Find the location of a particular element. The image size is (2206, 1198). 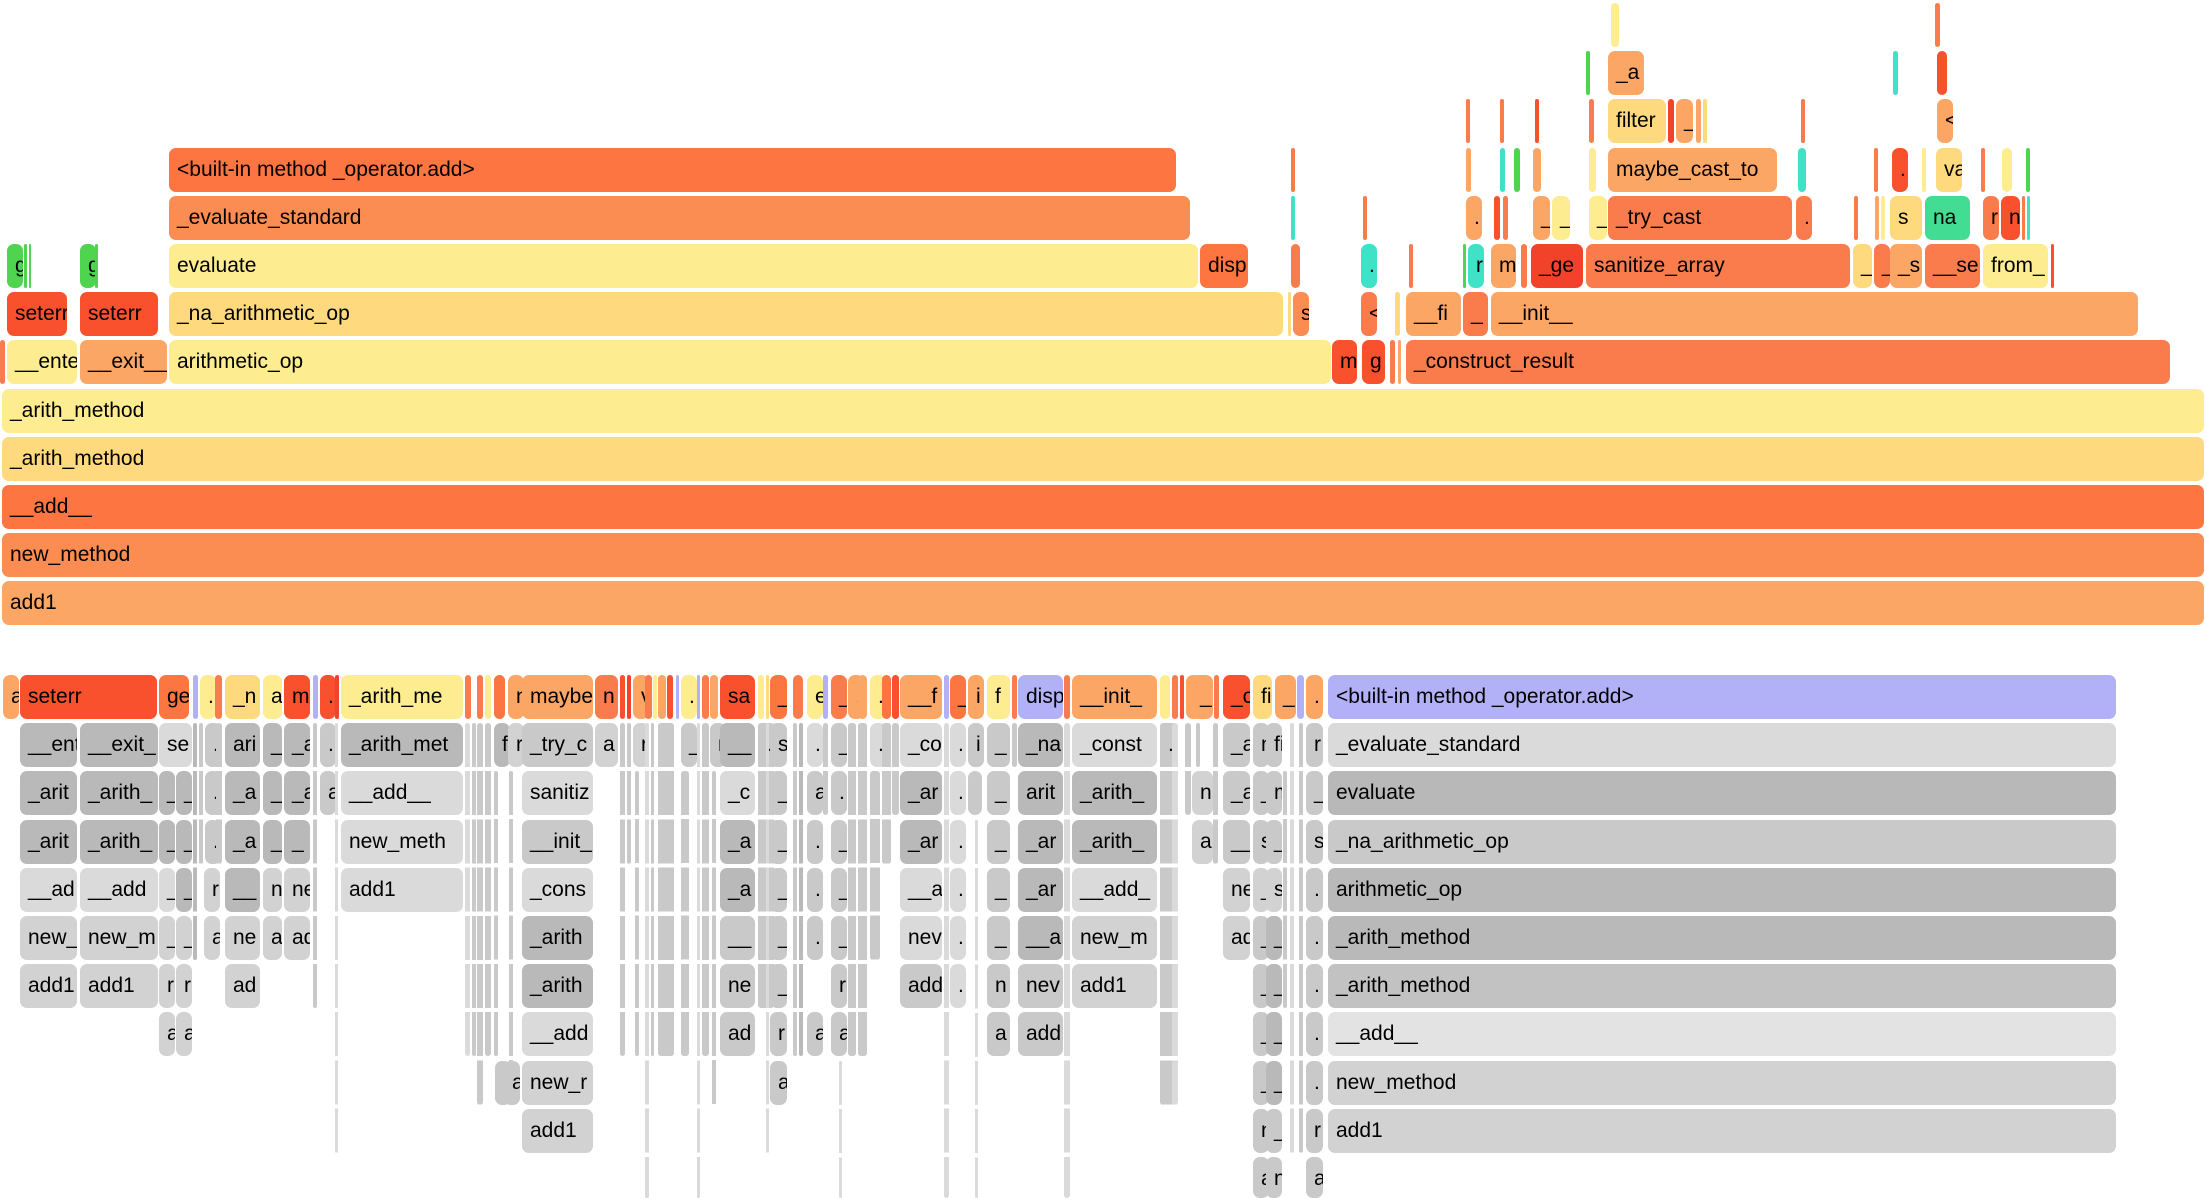

flame-bar: __se is located at coordinates (1952, 266).